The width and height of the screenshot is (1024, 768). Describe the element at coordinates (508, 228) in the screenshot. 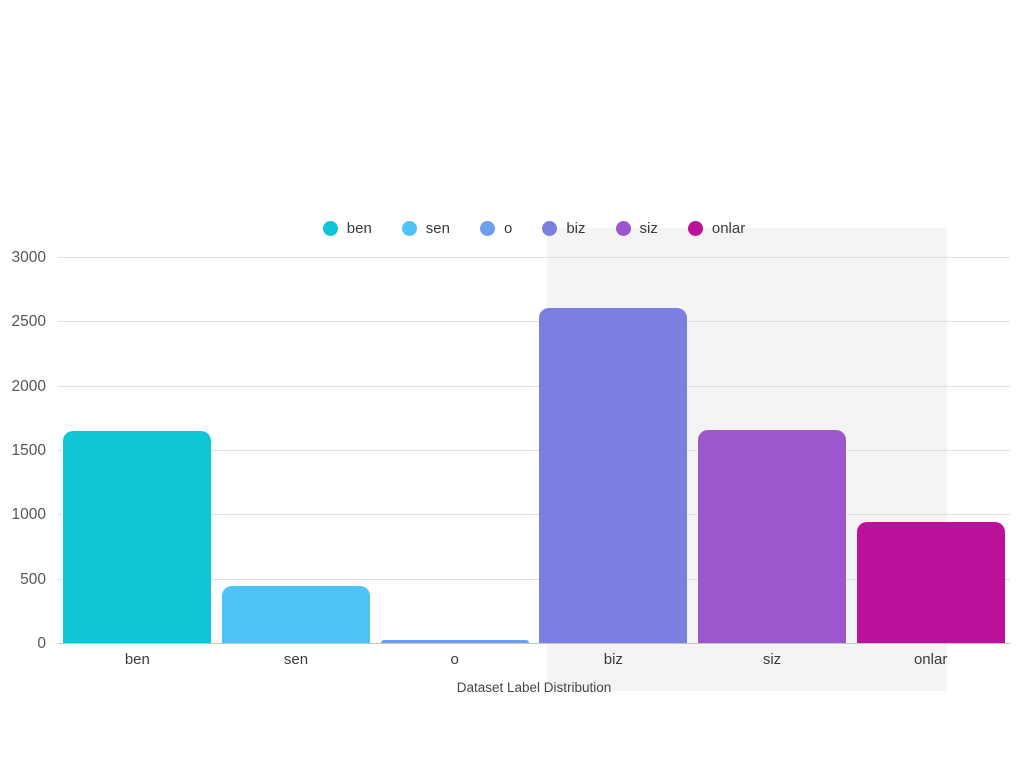

I see `legend-label: o` at that location.